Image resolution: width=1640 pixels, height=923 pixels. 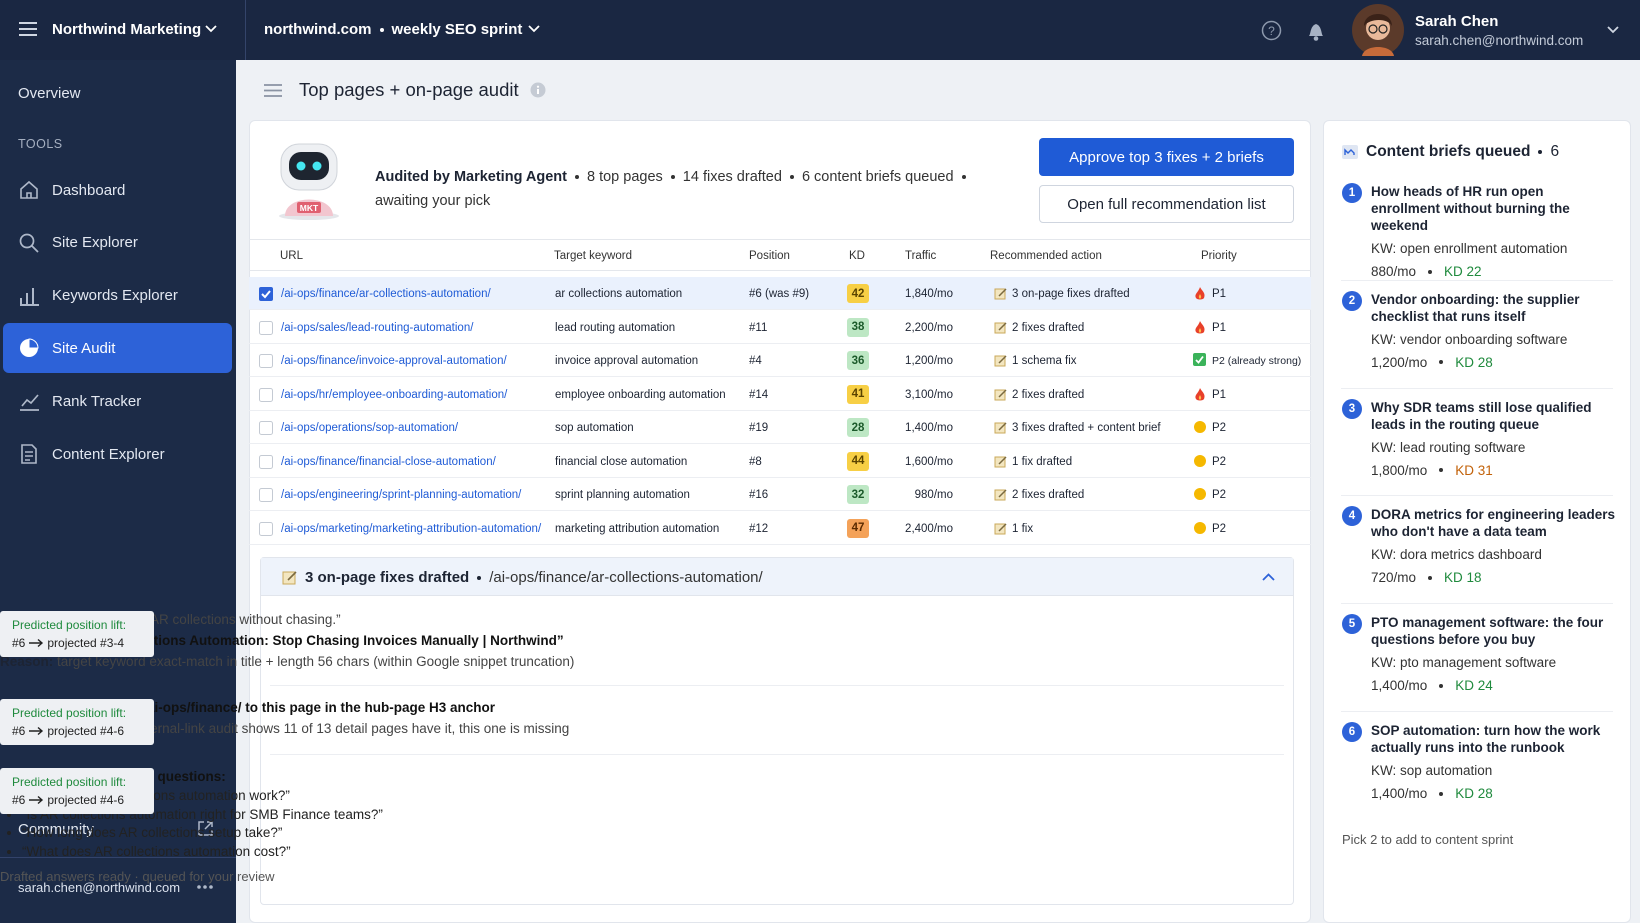 What do you see at coordinates (28, 29) in the screenshot?
I see `menu-icon` at bounding box center [28, 29].